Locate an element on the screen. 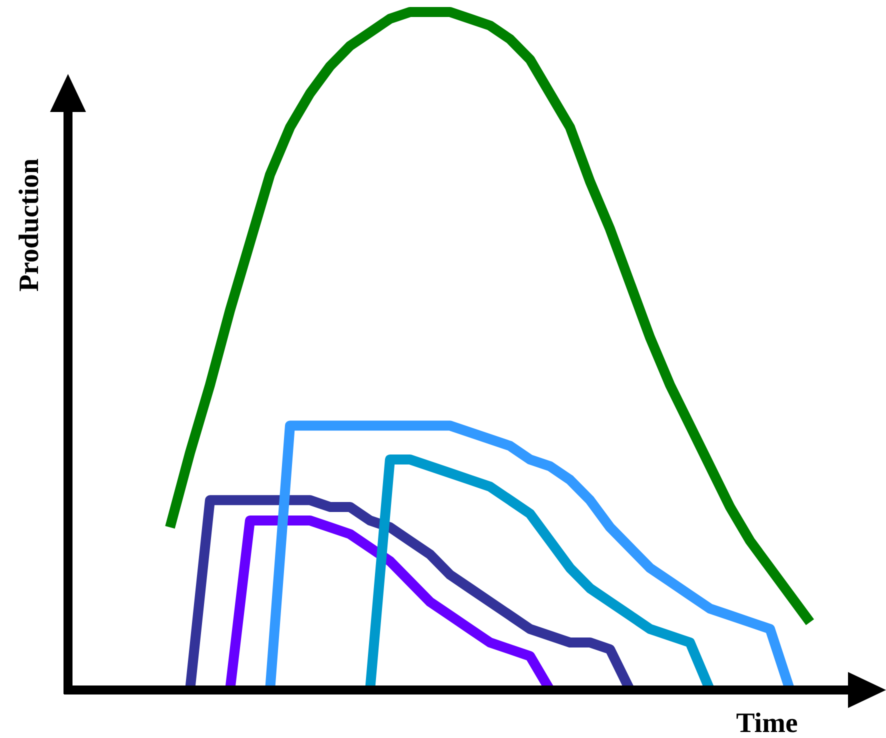 The width and height of the screenshot is (886, 738). y-axis-title: Production is located at coordinates (29, 225).